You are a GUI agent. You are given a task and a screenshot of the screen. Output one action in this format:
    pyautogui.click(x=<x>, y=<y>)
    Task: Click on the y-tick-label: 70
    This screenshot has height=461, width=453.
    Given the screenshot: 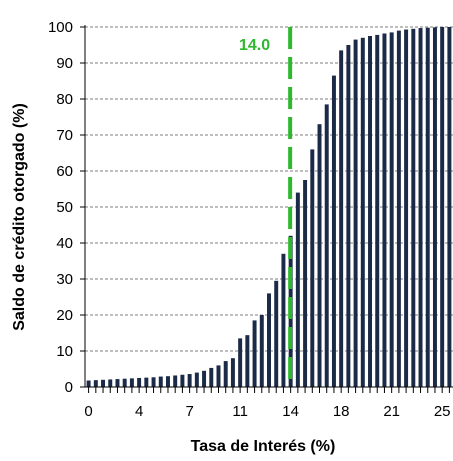 What is the action you would take?
    pyautogui.click(x=64, y=135)
    